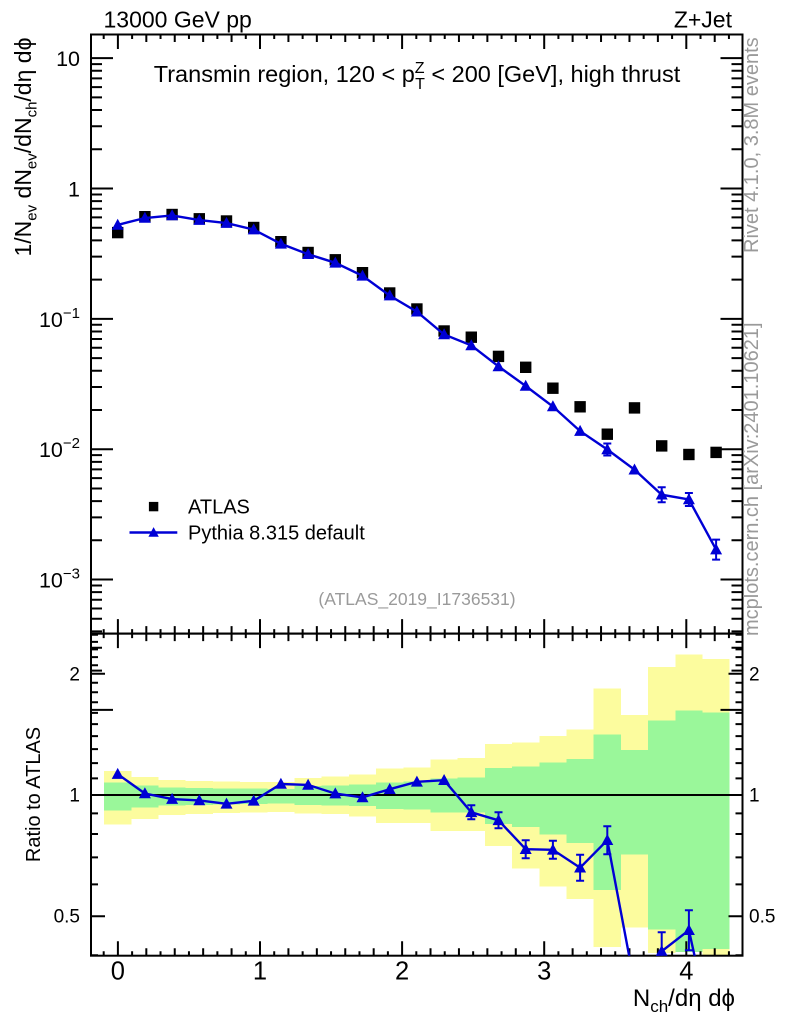  What do you see at coordinates (219, 508) in the screenshot?
I see `svg-text: ATLAS` at bounding box center [219, 508].